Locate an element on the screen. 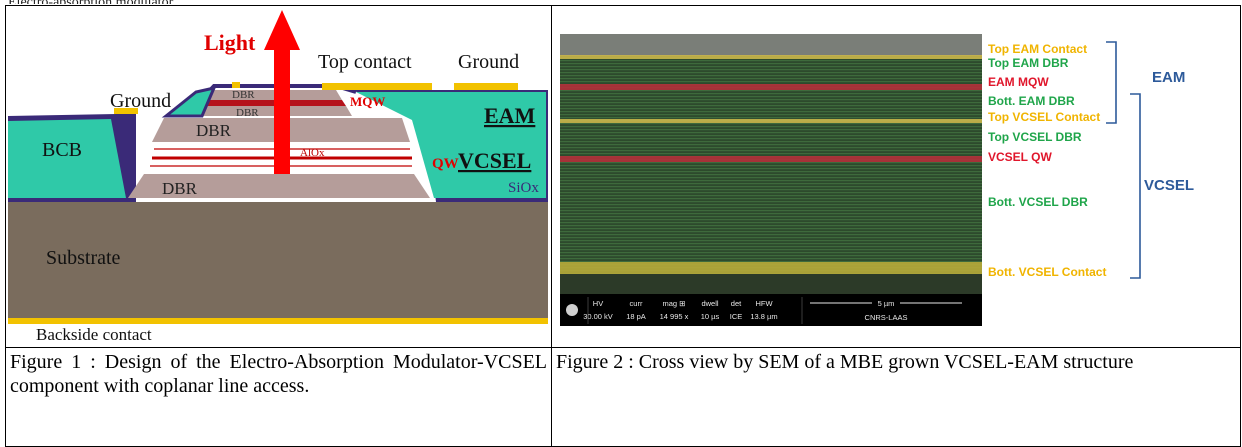  alox-label: AlOx is located at coordinates (312, 153).